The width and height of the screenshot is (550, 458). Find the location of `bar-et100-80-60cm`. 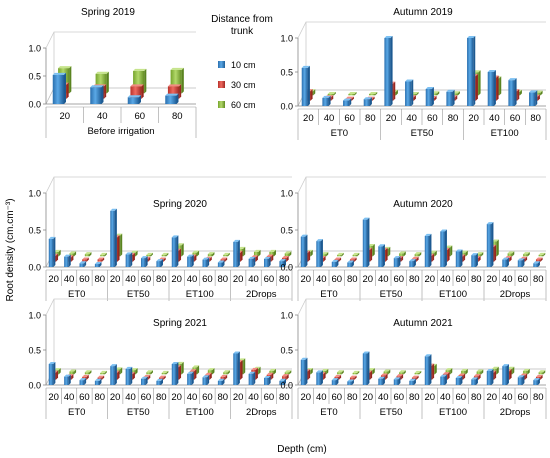

bar-et100-80-60cm is located at coordinates (480, 372).